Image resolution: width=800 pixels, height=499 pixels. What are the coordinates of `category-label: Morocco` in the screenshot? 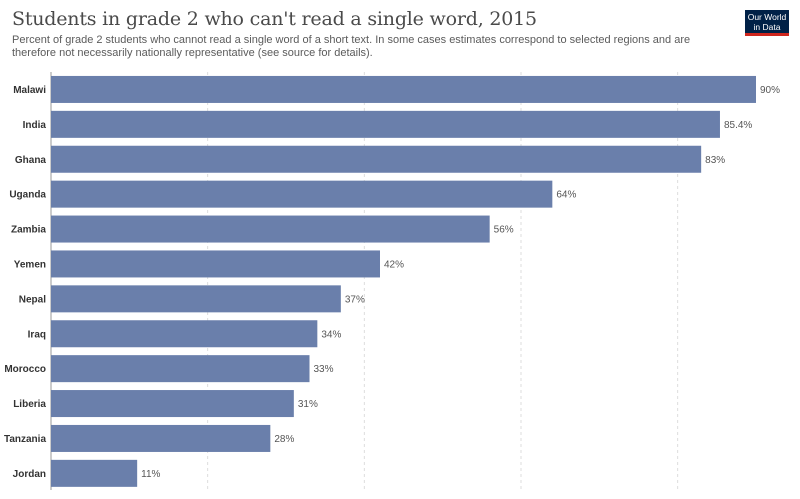 It's located at (25, 369).